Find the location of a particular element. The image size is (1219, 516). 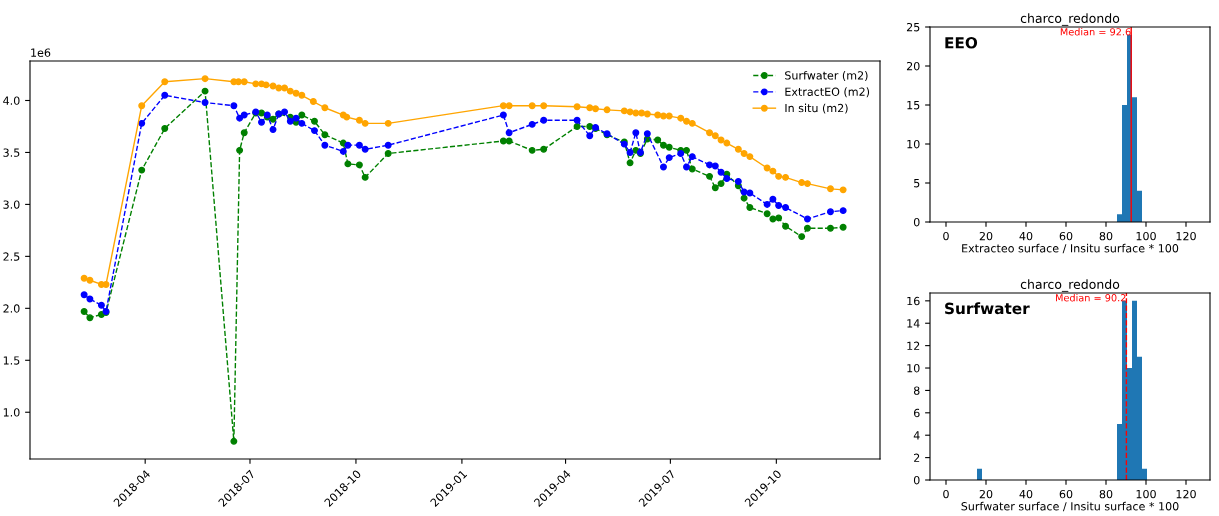

x-axis-title: Extracteo surface / Insitu surface * 100 is located at coordinates (1070, 248).